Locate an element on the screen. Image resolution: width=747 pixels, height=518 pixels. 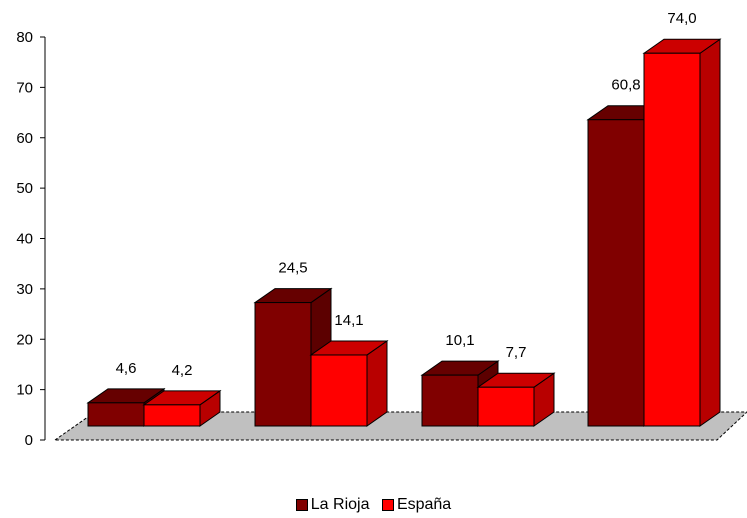
legend-item-la-rioja: La Rioja is located at coordinates (332, 505).